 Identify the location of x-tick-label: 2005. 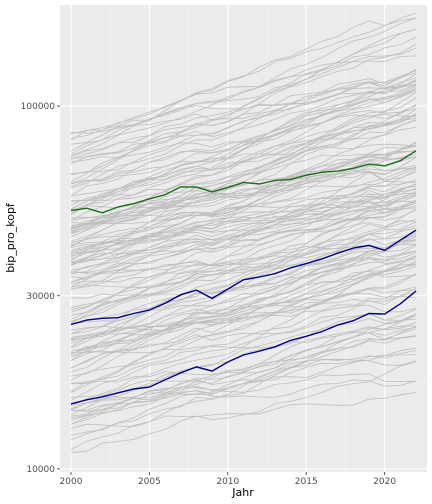
(149, 482).